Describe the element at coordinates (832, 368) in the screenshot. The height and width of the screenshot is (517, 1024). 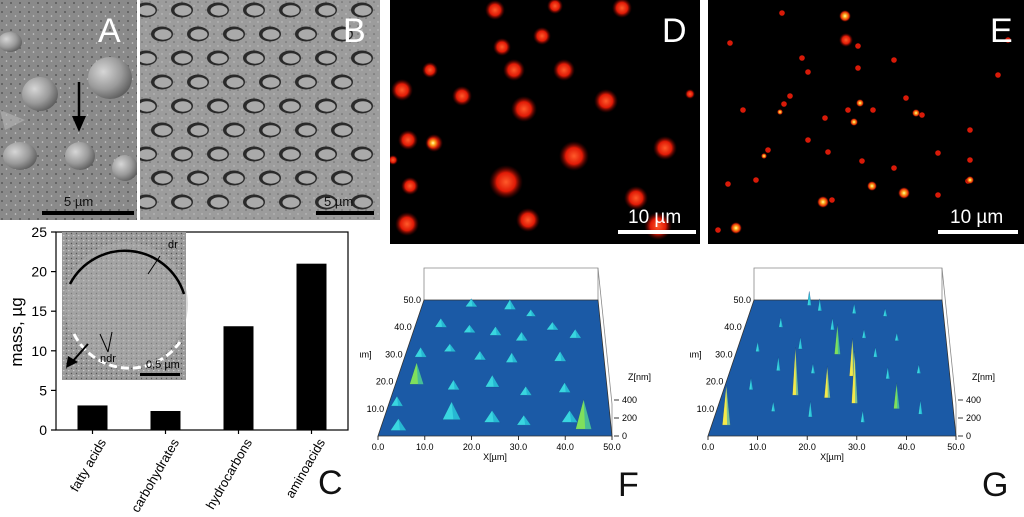
I see `surface-floor` at that location.